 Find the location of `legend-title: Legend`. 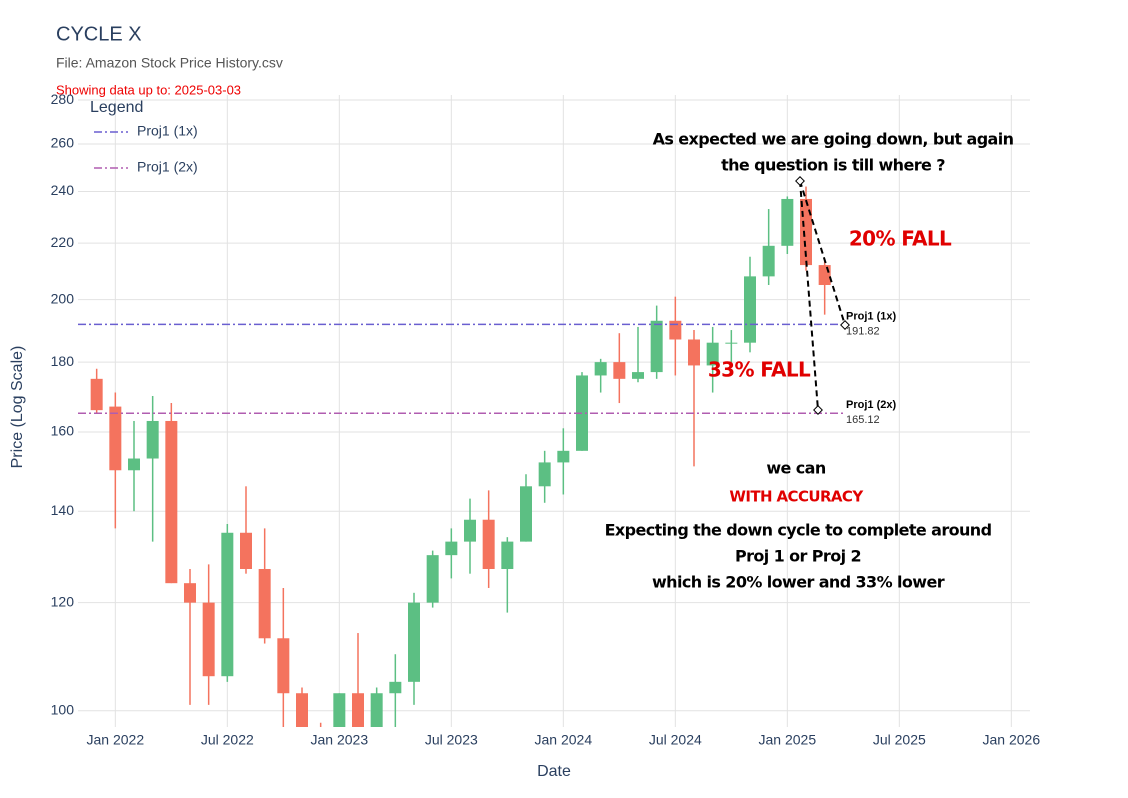

legend-title: Legend is located at coordinates (116, 107).